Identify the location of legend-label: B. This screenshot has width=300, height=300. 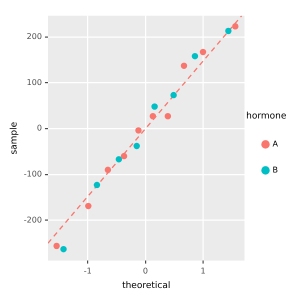
(275, 169).